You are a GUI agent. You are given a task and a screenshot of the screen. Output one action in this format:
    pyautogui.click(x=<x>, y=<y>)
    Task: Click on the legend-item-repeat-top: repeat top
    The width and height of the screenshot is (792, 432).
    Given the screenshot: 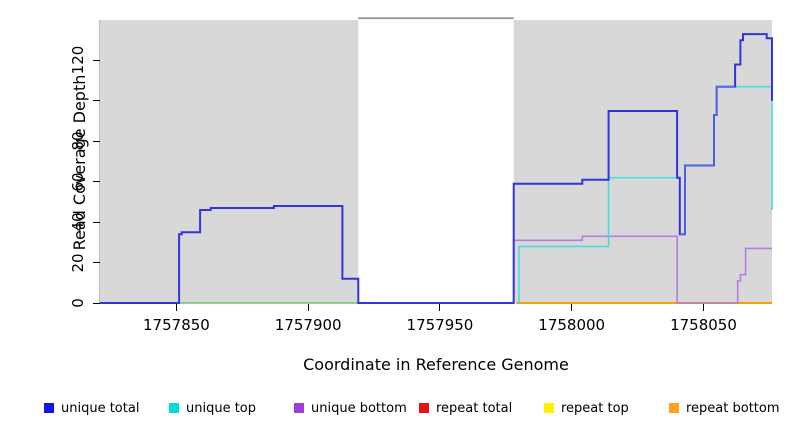 What is the action you would take?
    pyautogui.click(x=586, y=408)
    